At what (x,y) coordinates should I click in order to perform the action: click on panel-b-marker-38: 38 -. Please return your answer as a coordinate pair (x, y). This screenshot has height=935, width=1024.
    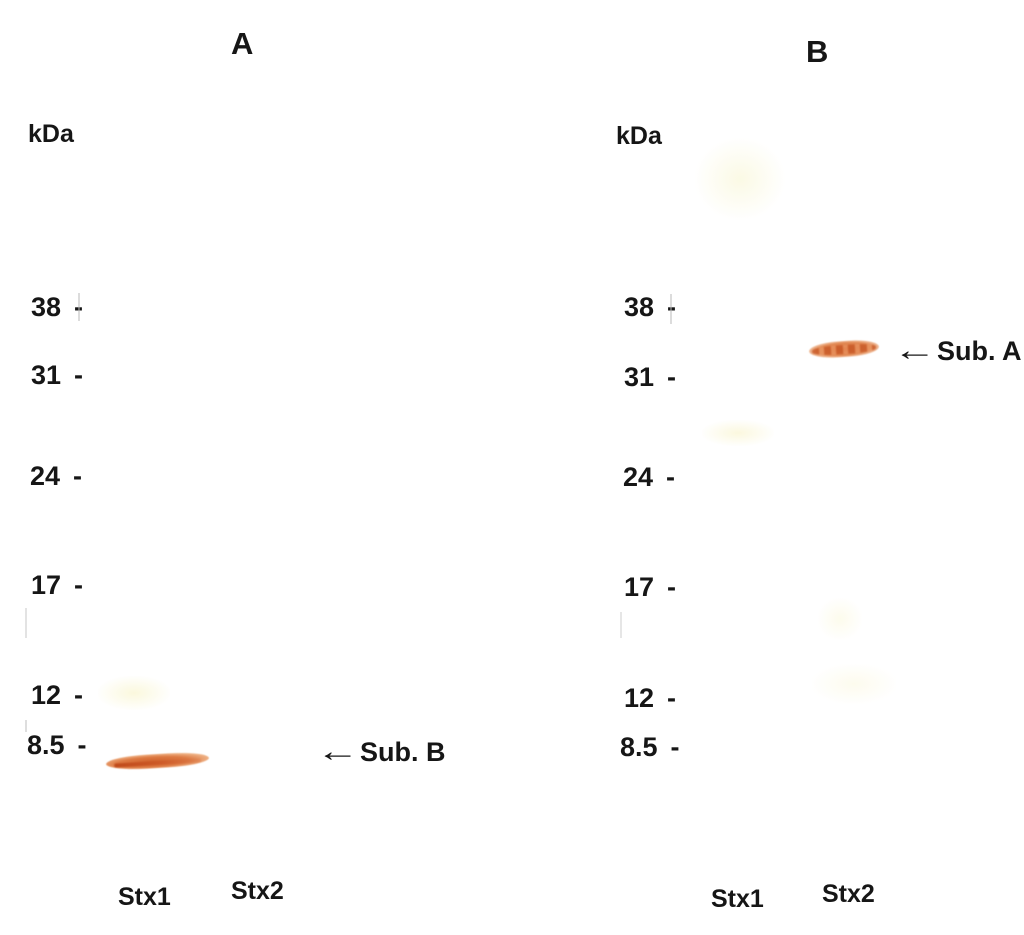
    Looking at the image, I should click on (650, 307).